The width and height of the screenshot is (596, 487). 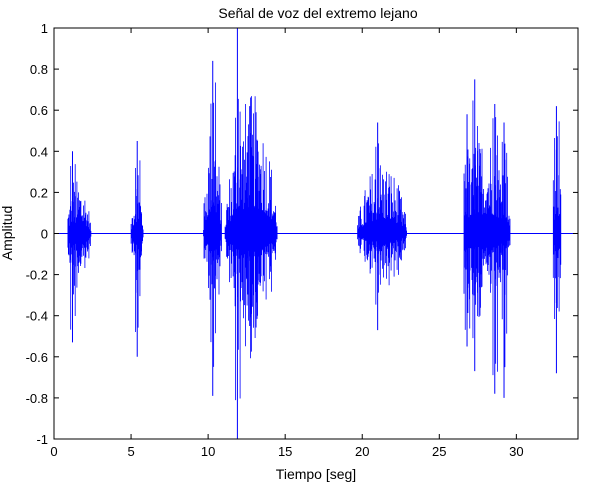 I want to click on y-axis-label: Amplitud, so click(x=7, y=233).